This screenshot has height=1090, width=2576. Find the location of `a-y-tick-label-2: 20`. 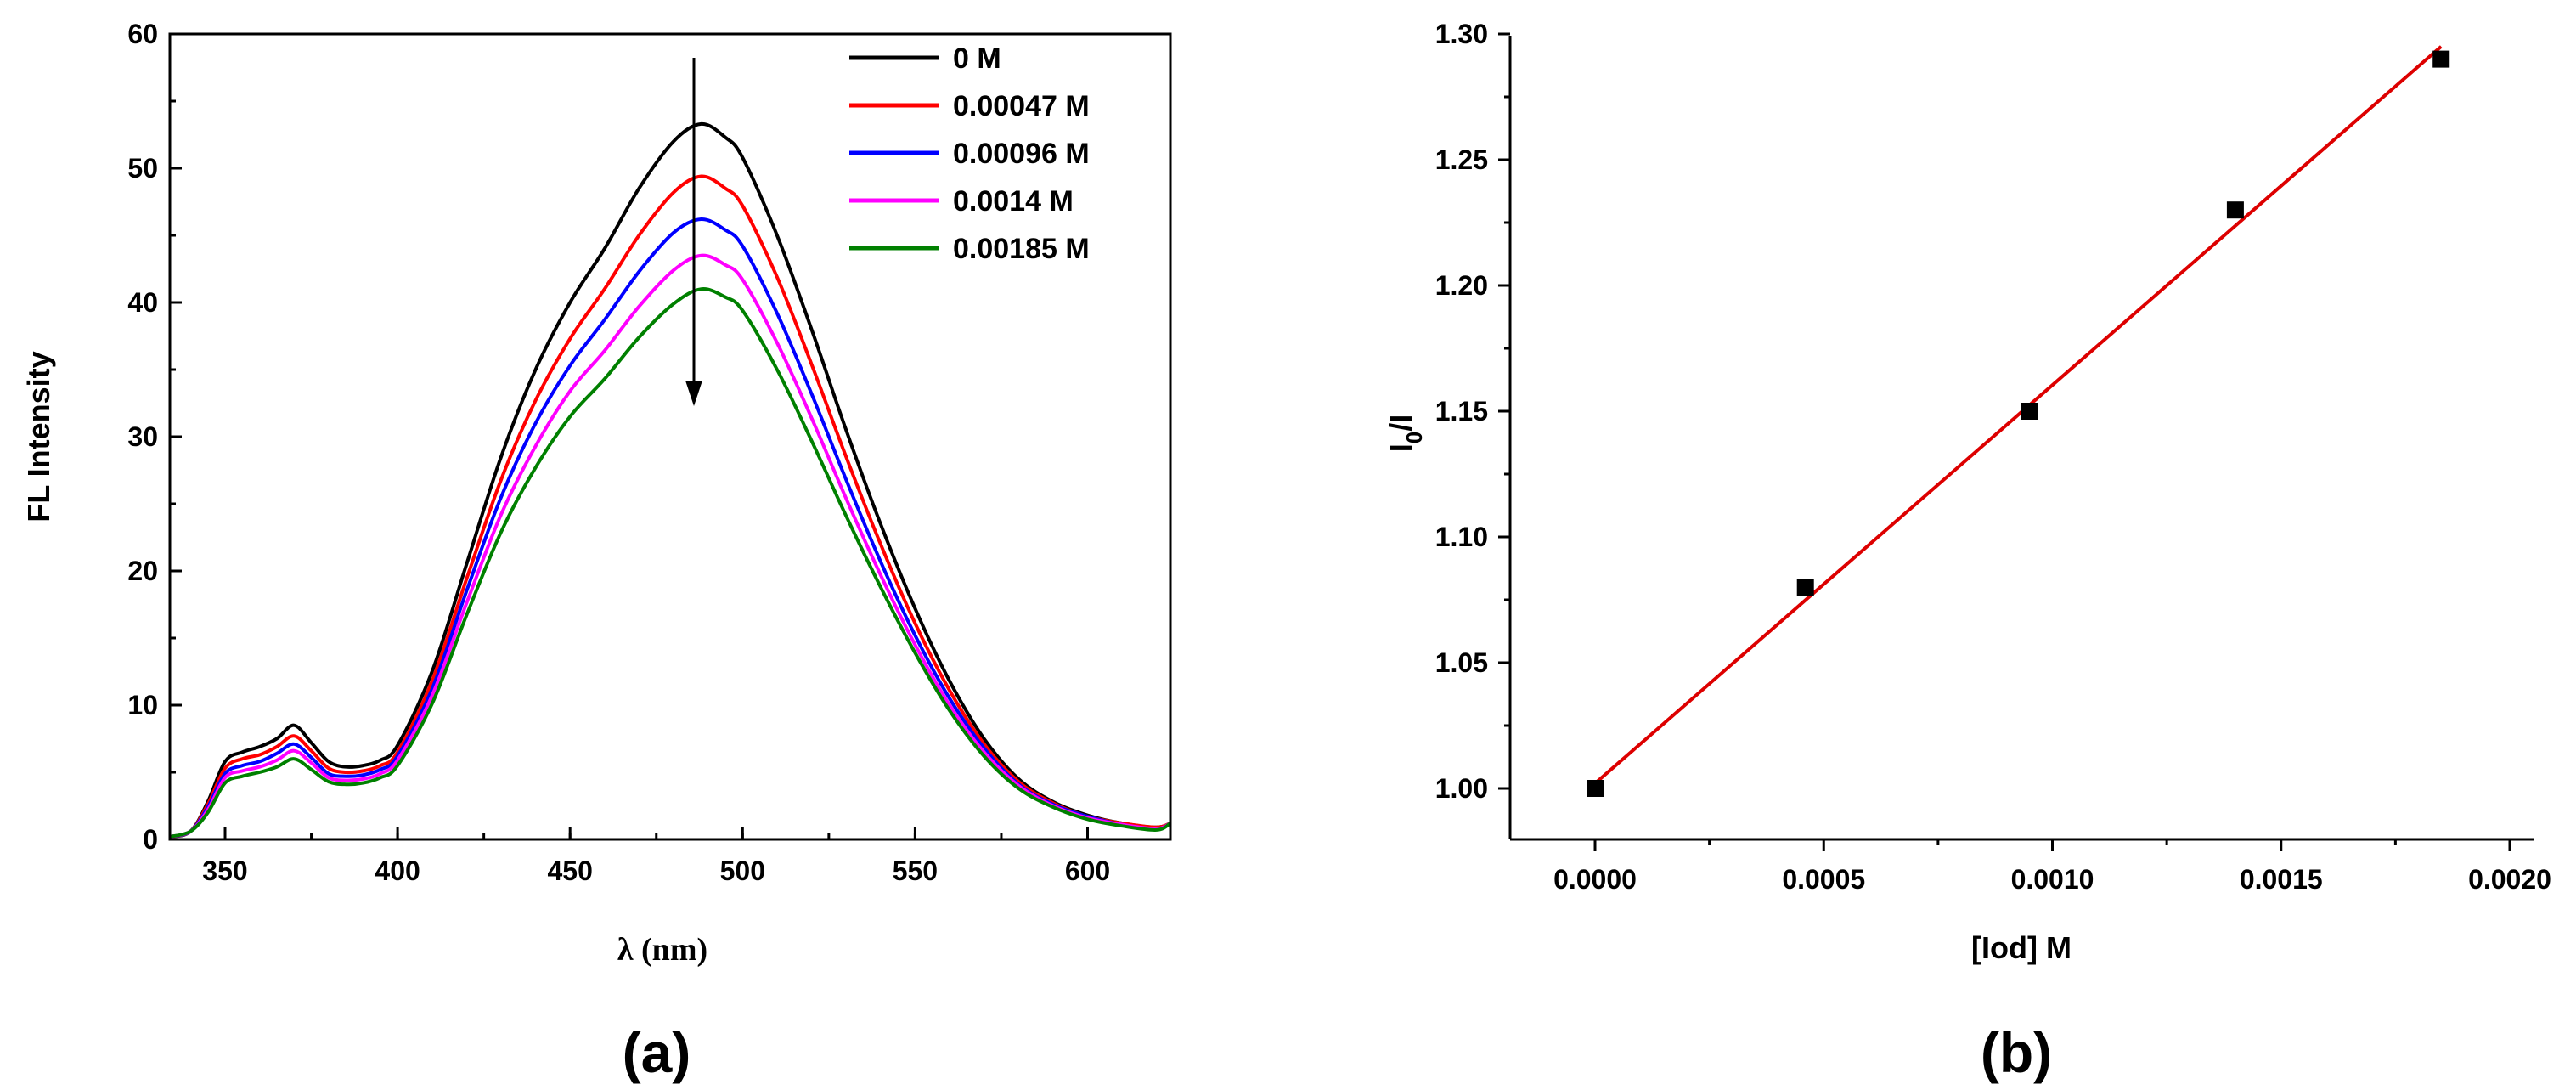

a-y-tick-label-2: 20 is located at coordinates (142, 571).